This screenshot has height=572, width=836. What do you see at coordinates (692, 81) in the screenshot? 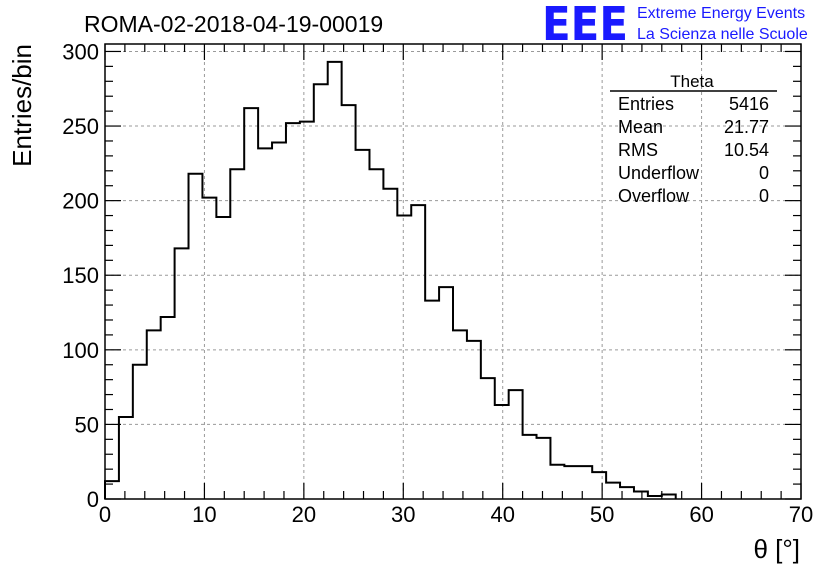
I see `stats-title: Theta` at bounding box center [692, 81].